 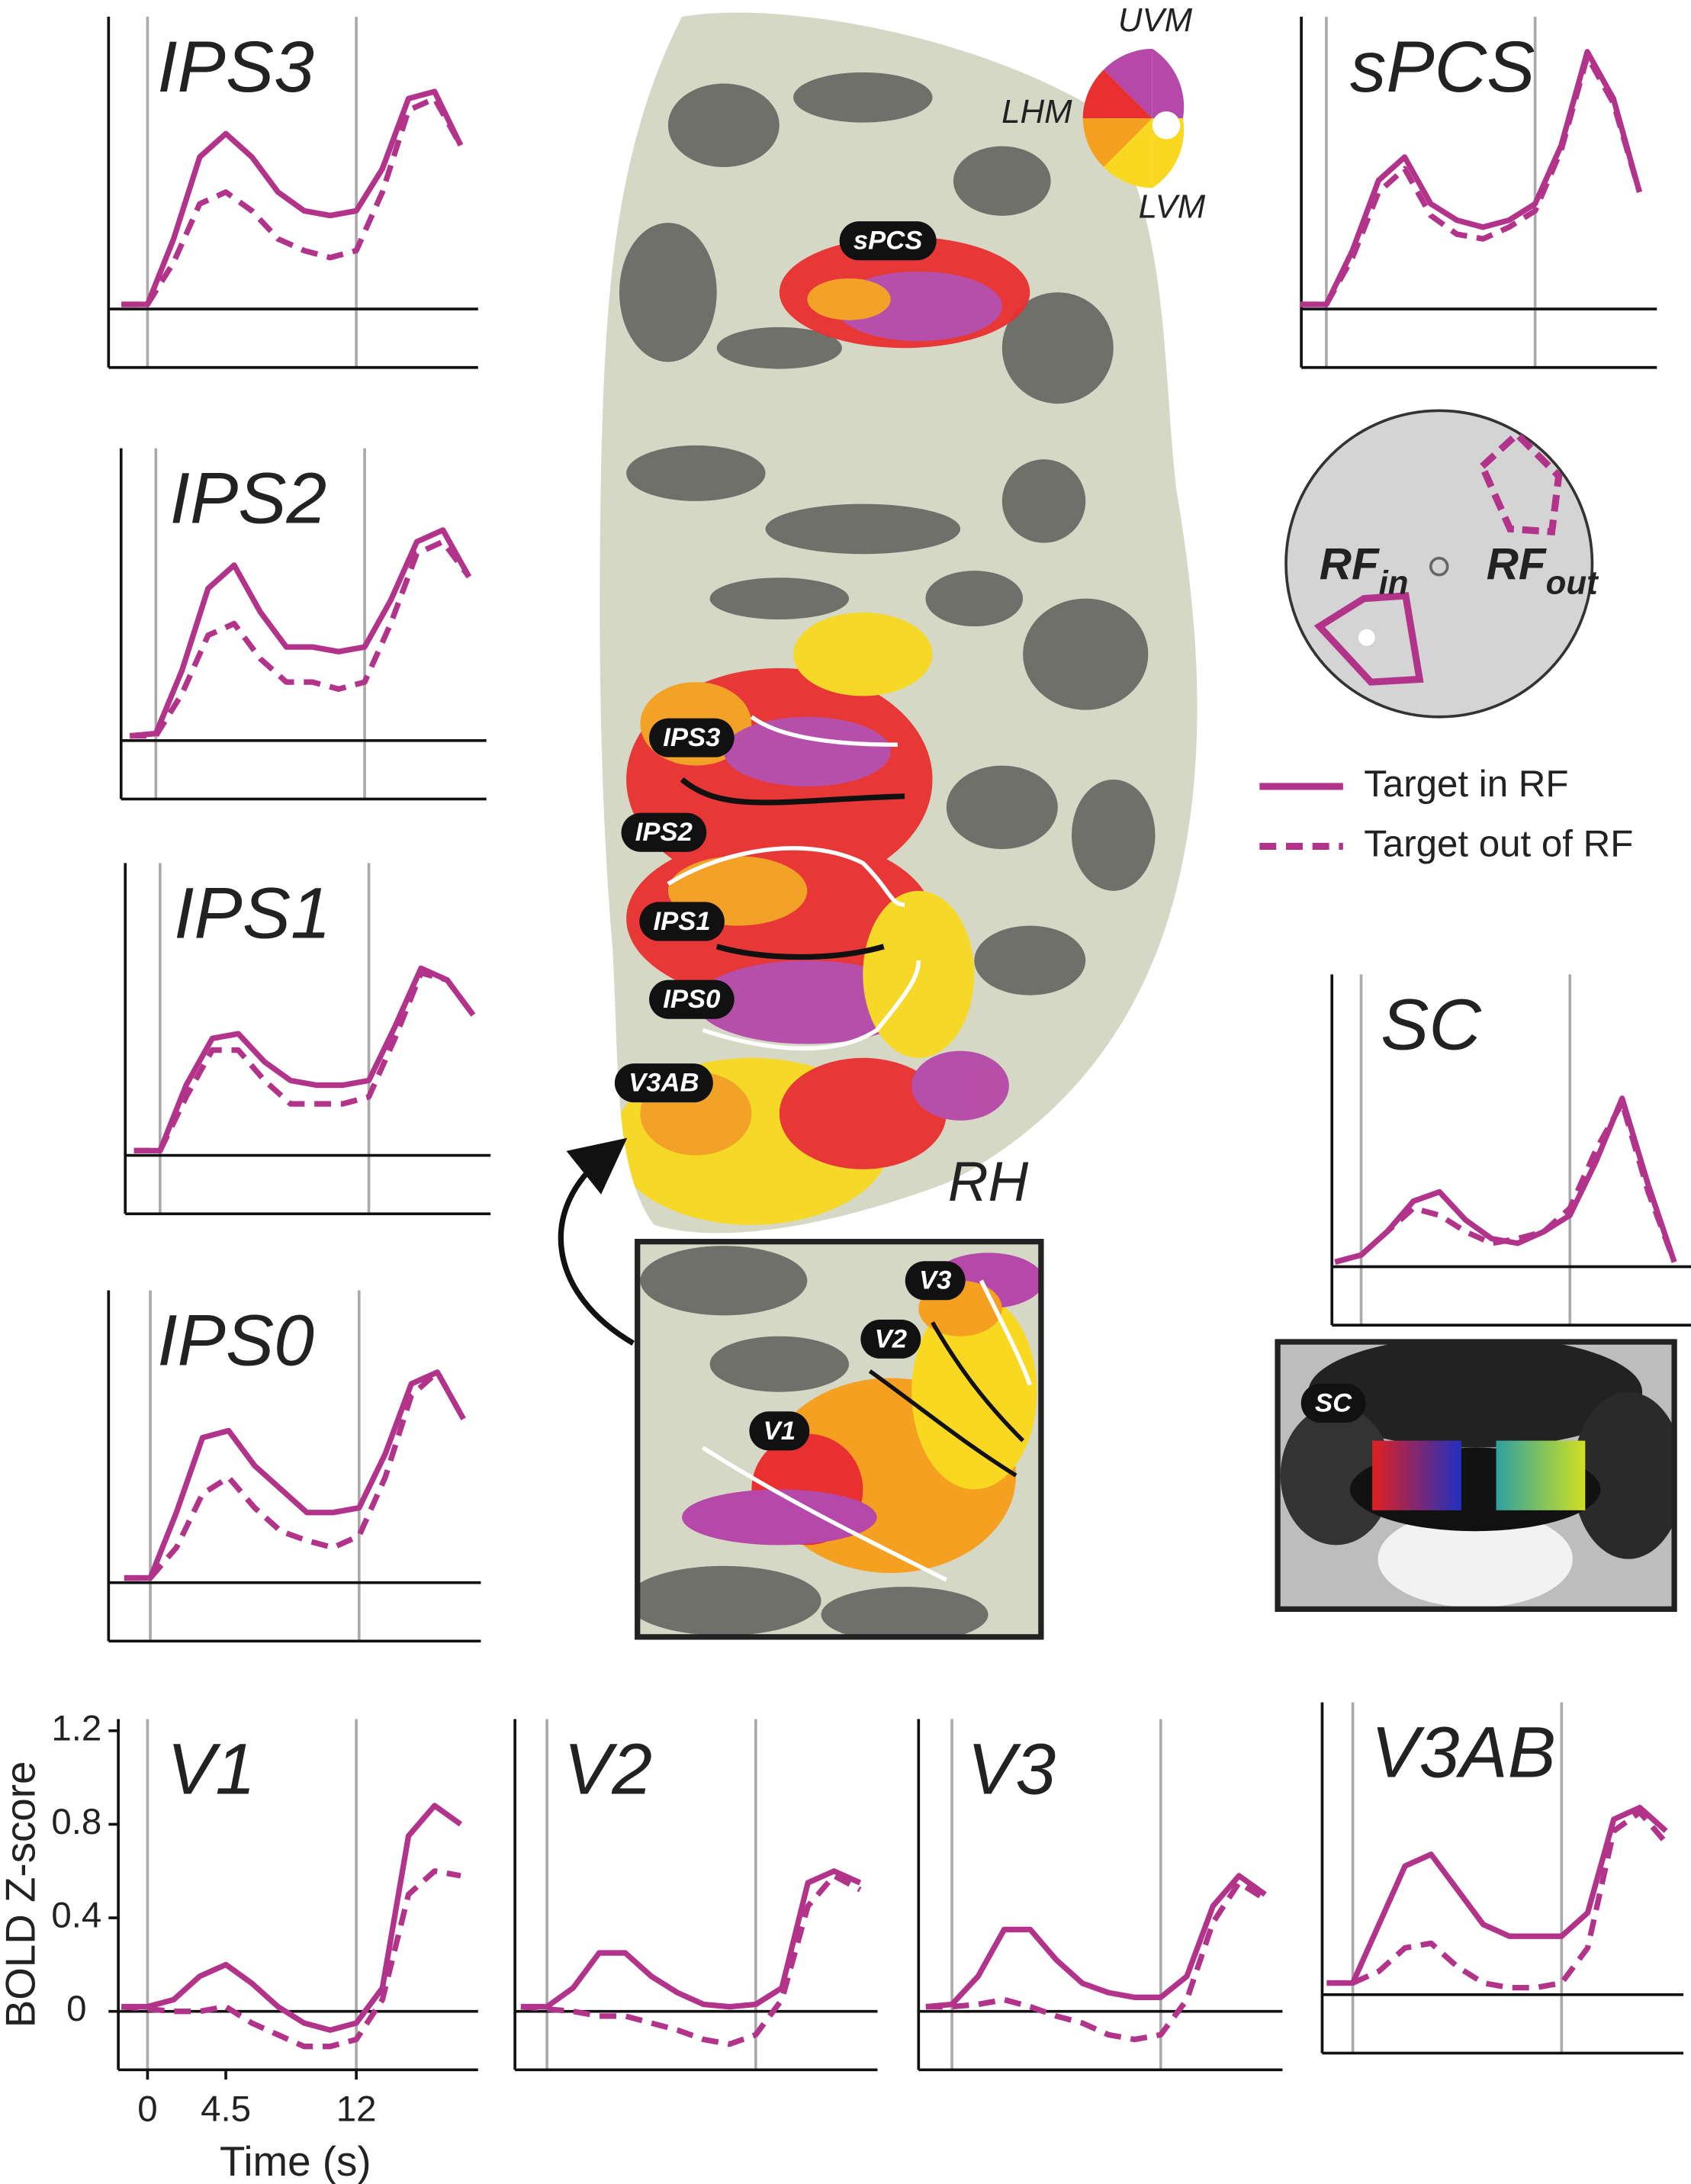 What do you see at coordinates (1476, 1476) in the screenshot?
I see `sc-image` at bounding box center [1476, 1476].